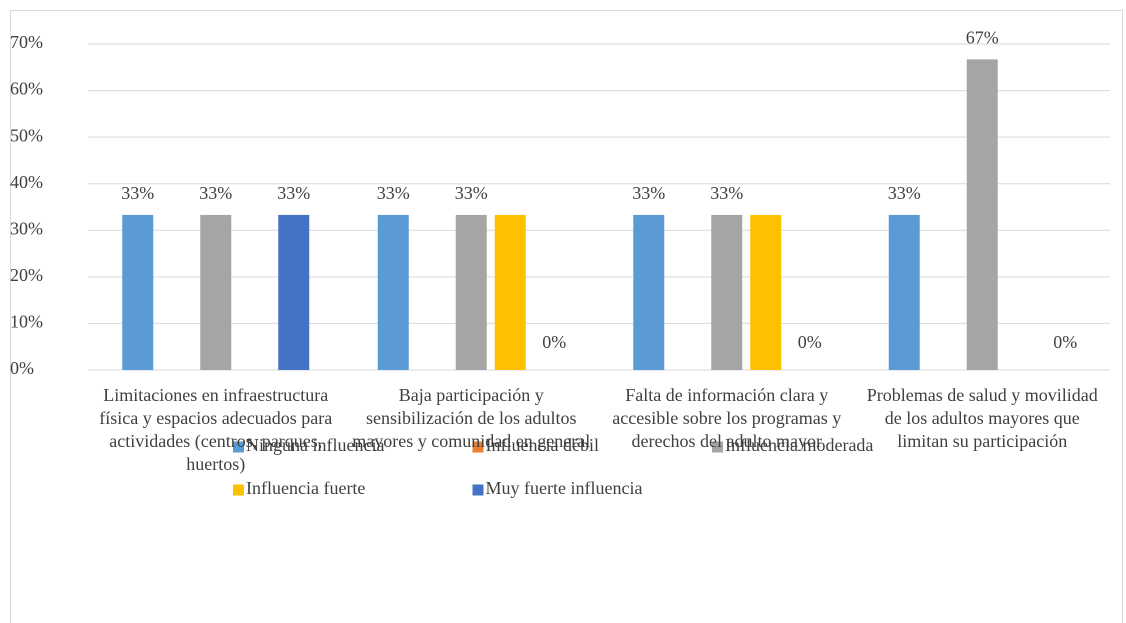 This screenshot has height=623, width=1126. What do you see at coordinates (305, 488) in the screenshot?
I see `legend-label: Influencia fuerte` at bounding box center [305, 488].